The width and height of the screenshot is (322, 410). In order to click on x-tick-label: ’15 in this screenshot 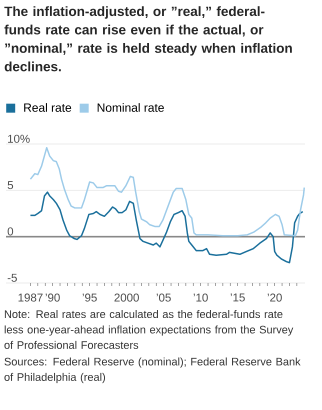, I will do `click(237, 298)`.